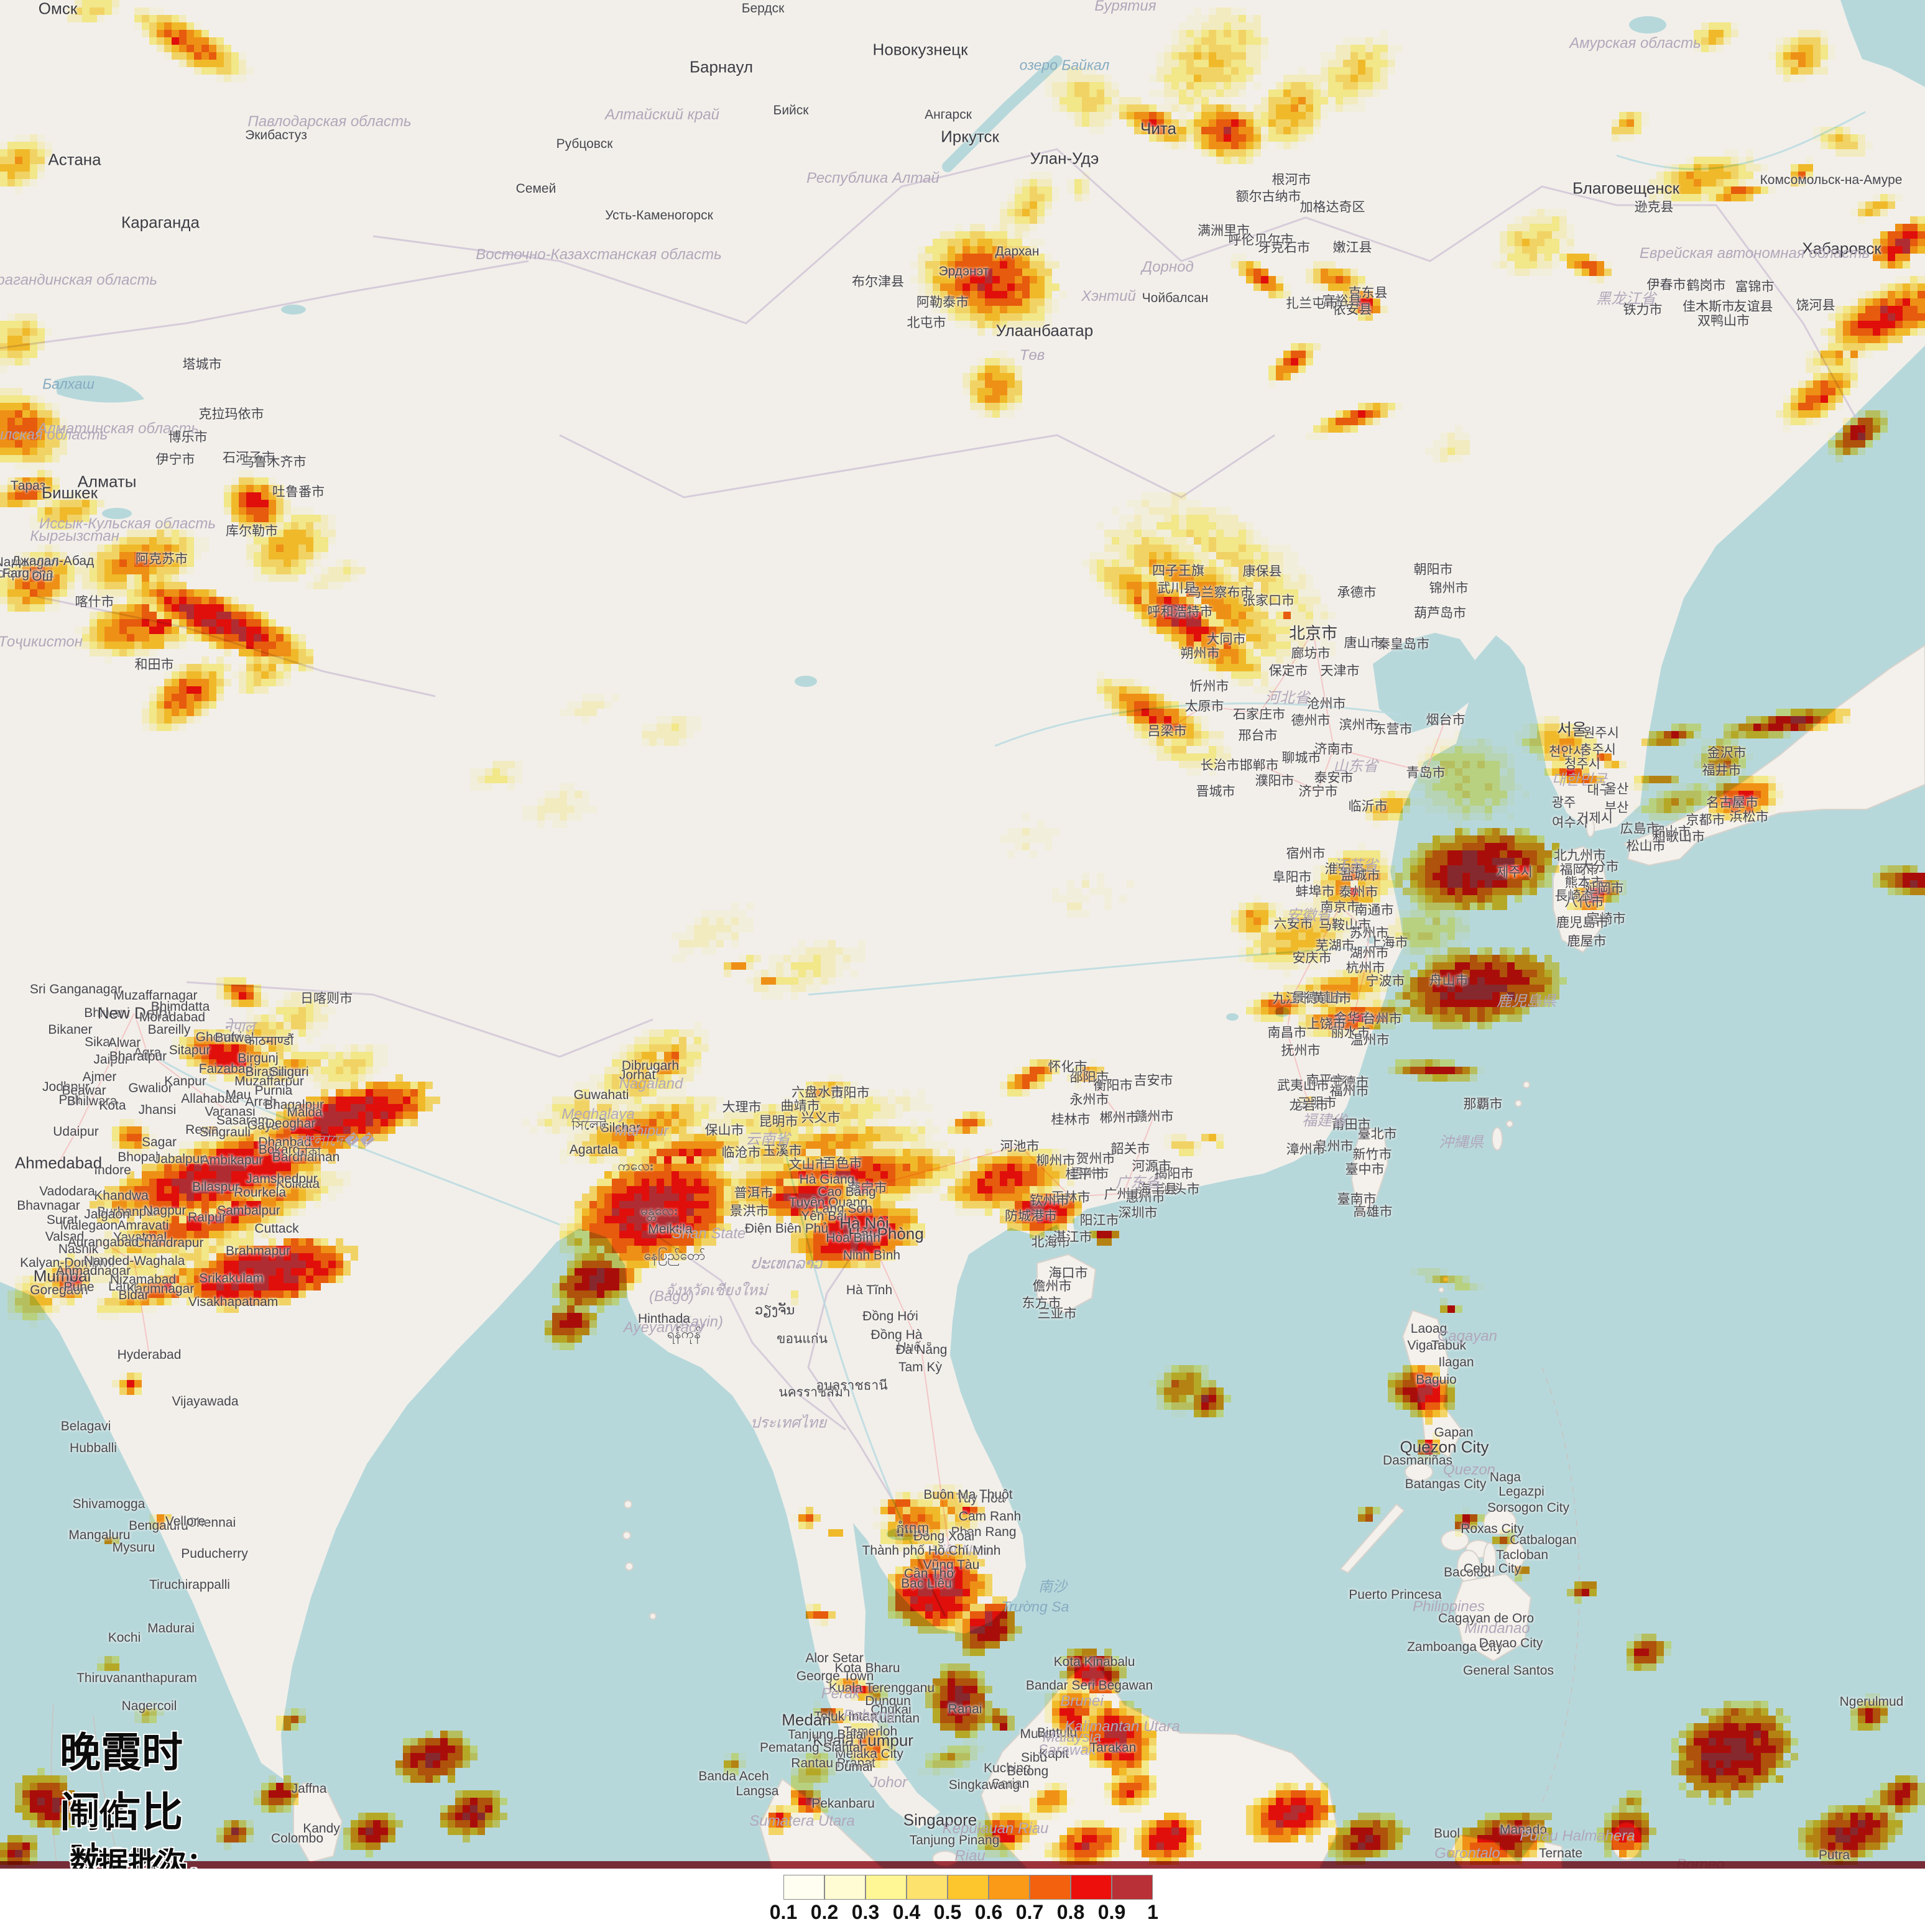 This screenshot has height=1932, width=1925. I want to click on map-label: Catbalogan, so click(1543, 1540).